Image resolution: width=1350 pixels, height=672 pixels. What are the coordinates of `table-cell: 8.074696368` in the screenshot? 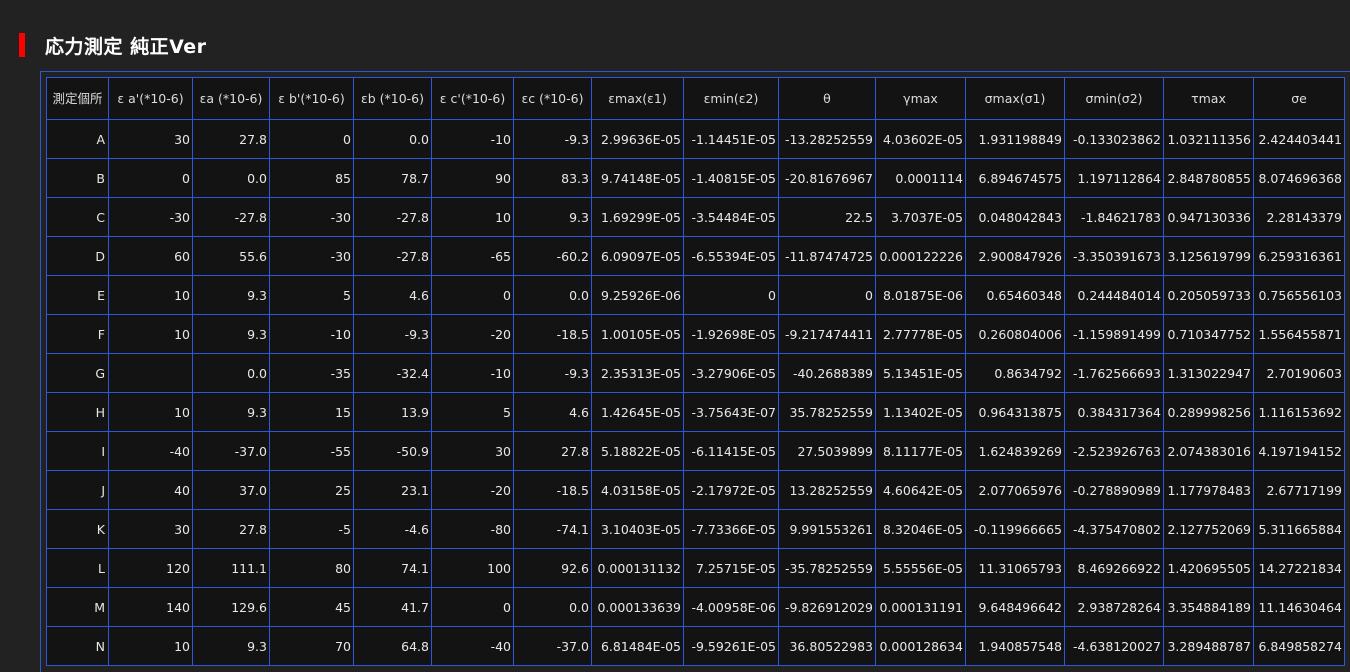 It's located at (1299, 178).